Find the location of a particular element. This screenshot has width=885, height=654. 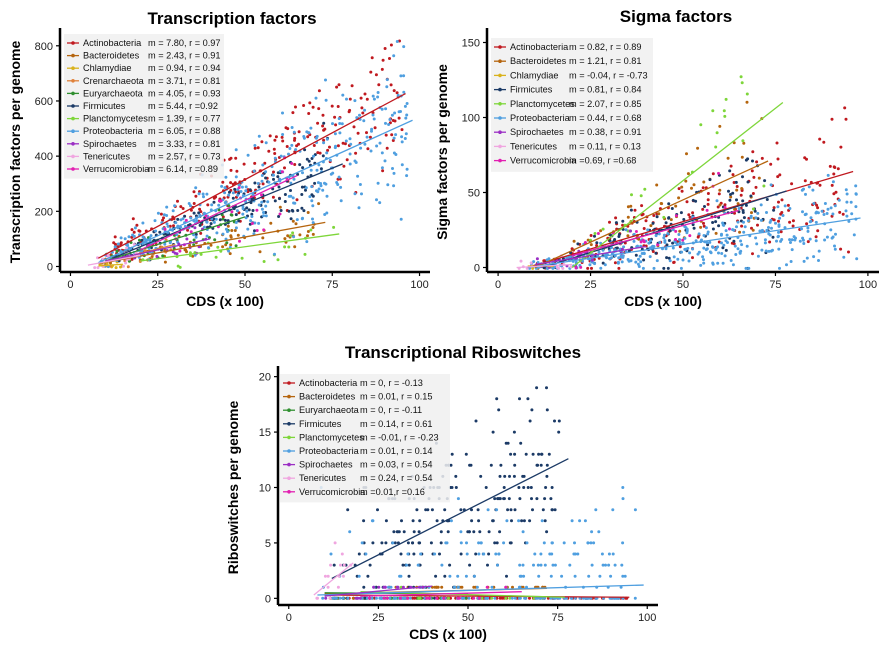

y-axis-title: Sigma factors per genome is located at coordinates (442, 152).